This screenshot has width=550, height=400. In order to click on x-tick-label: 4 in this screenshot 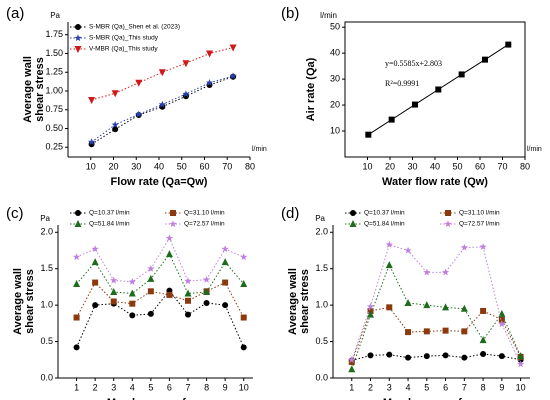, I will do `click(408, 387)`.